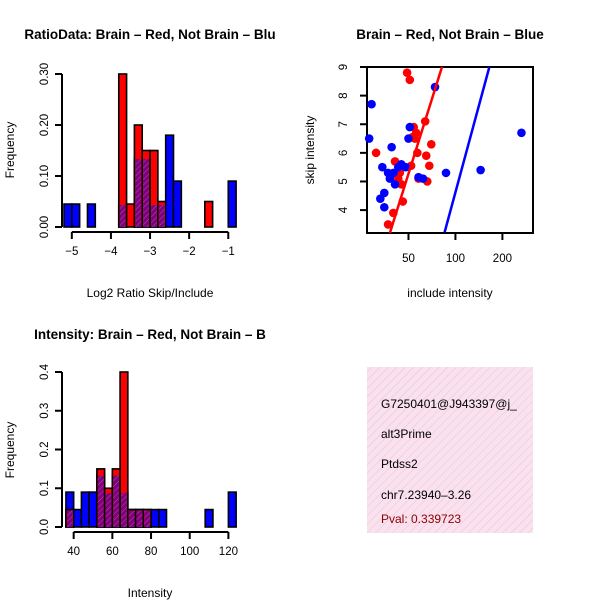 This screenshot has height=600, width=600. I want to click on scatter-y-axis: 4 5 6 7 8 9, so click(352, 138).